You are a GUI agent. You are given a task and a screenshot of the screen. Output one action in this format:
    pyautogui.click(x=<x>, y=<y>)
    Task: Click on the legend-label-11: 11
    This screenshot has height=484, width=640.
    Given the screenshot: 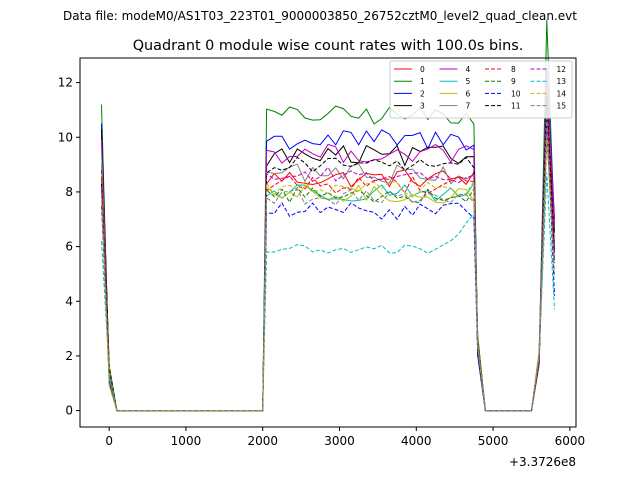 What is the action you would take?
    pyautogui.click(x=516, y=106)
    